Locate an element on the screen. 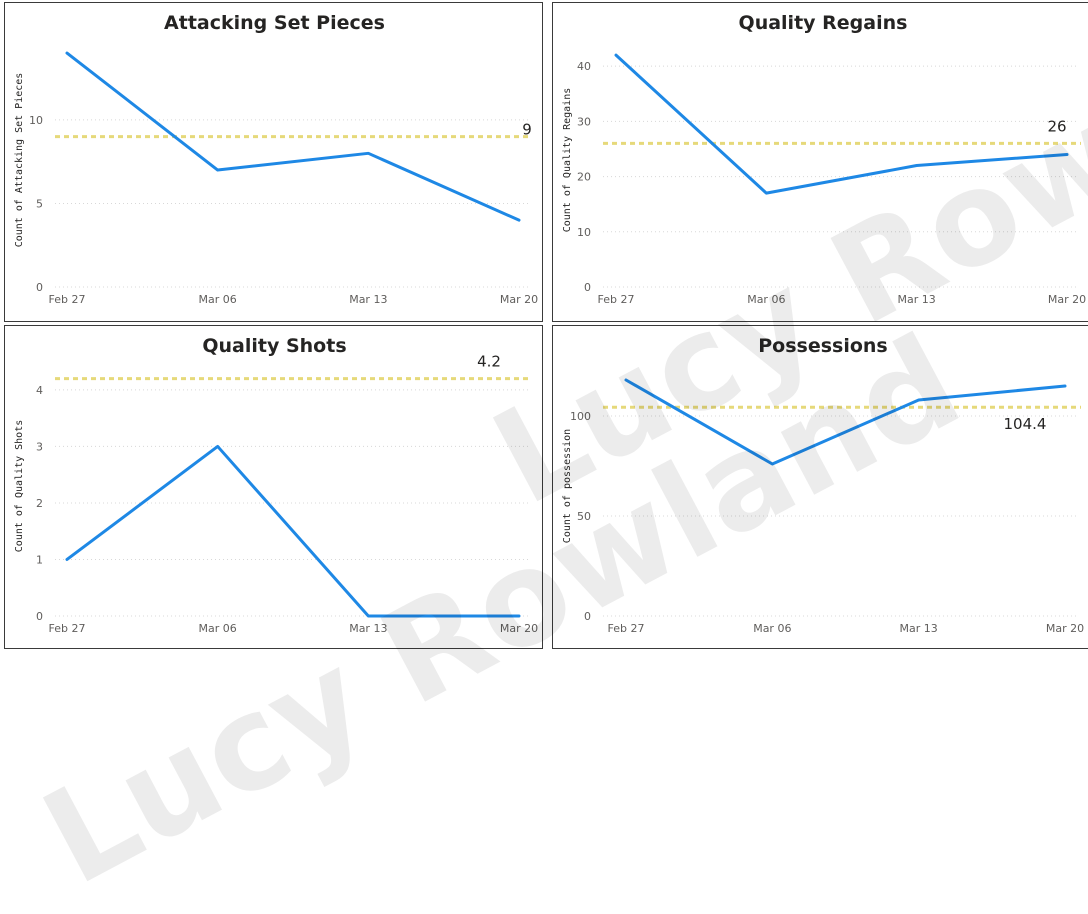  y-tick-label: 50 is located at coordinates (584, 516).